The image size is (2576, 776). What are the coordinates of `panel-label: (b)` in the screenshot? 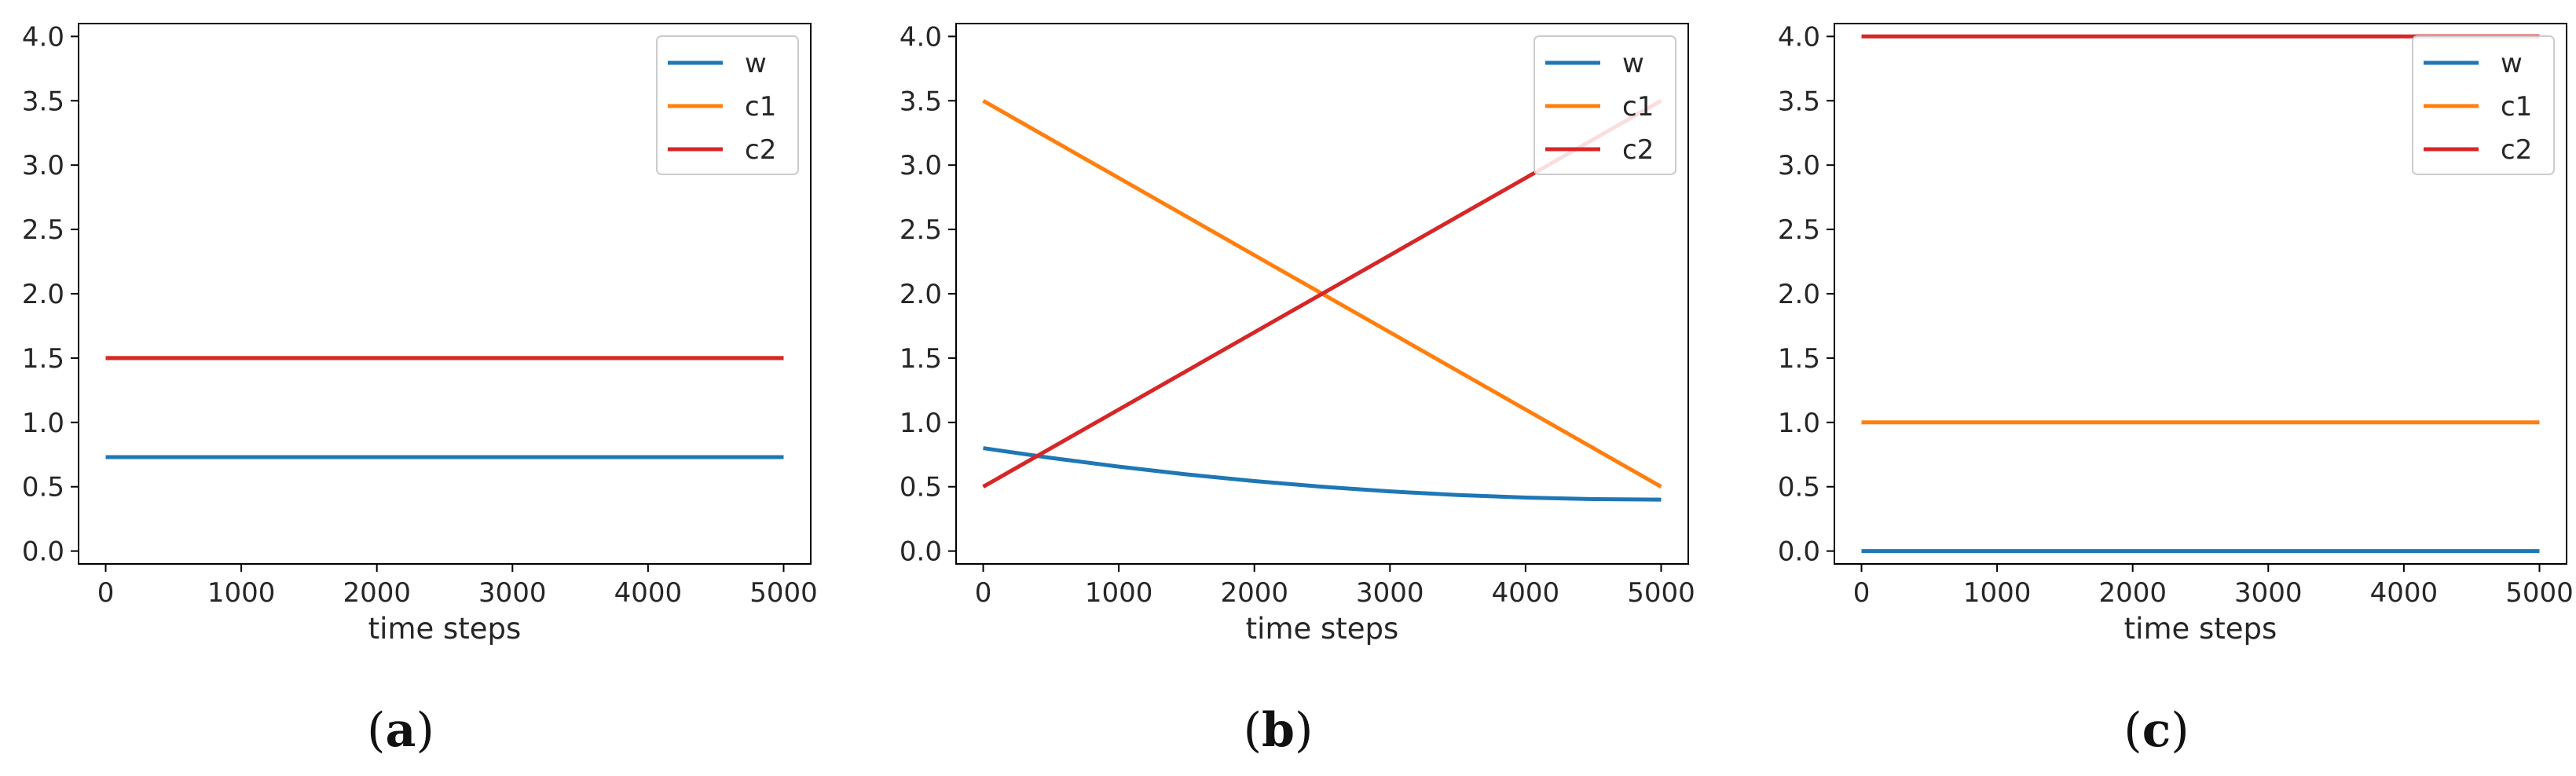 It's located at (1279, 730).